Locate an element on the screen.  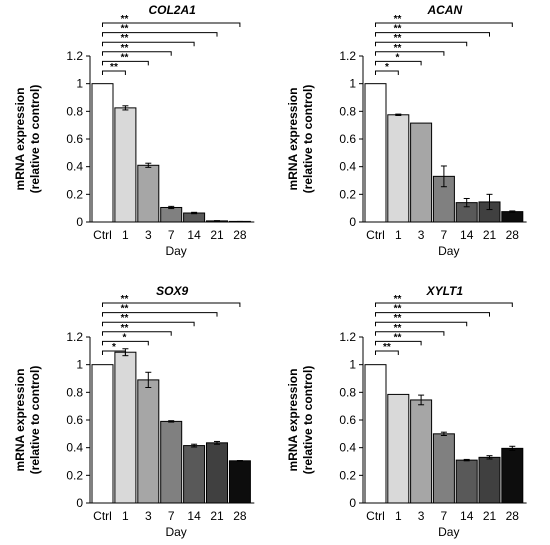
x-tick-label: 28 is located at coordinates (513, 235).